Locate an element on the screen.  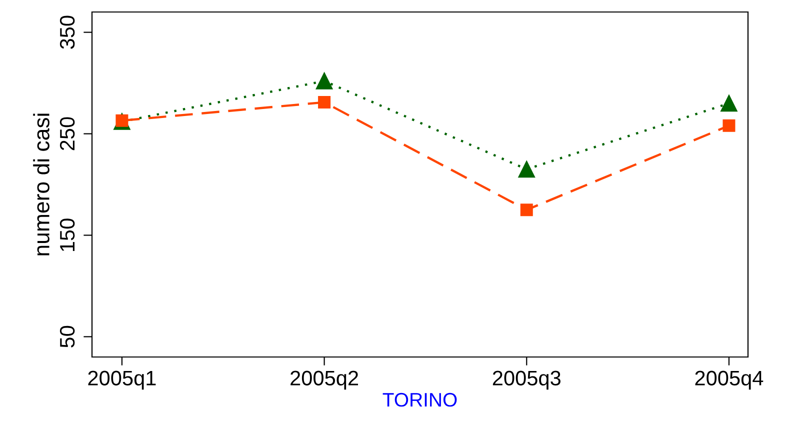
x-tick-label: 2005q3 is located at coordinates (526, 380).